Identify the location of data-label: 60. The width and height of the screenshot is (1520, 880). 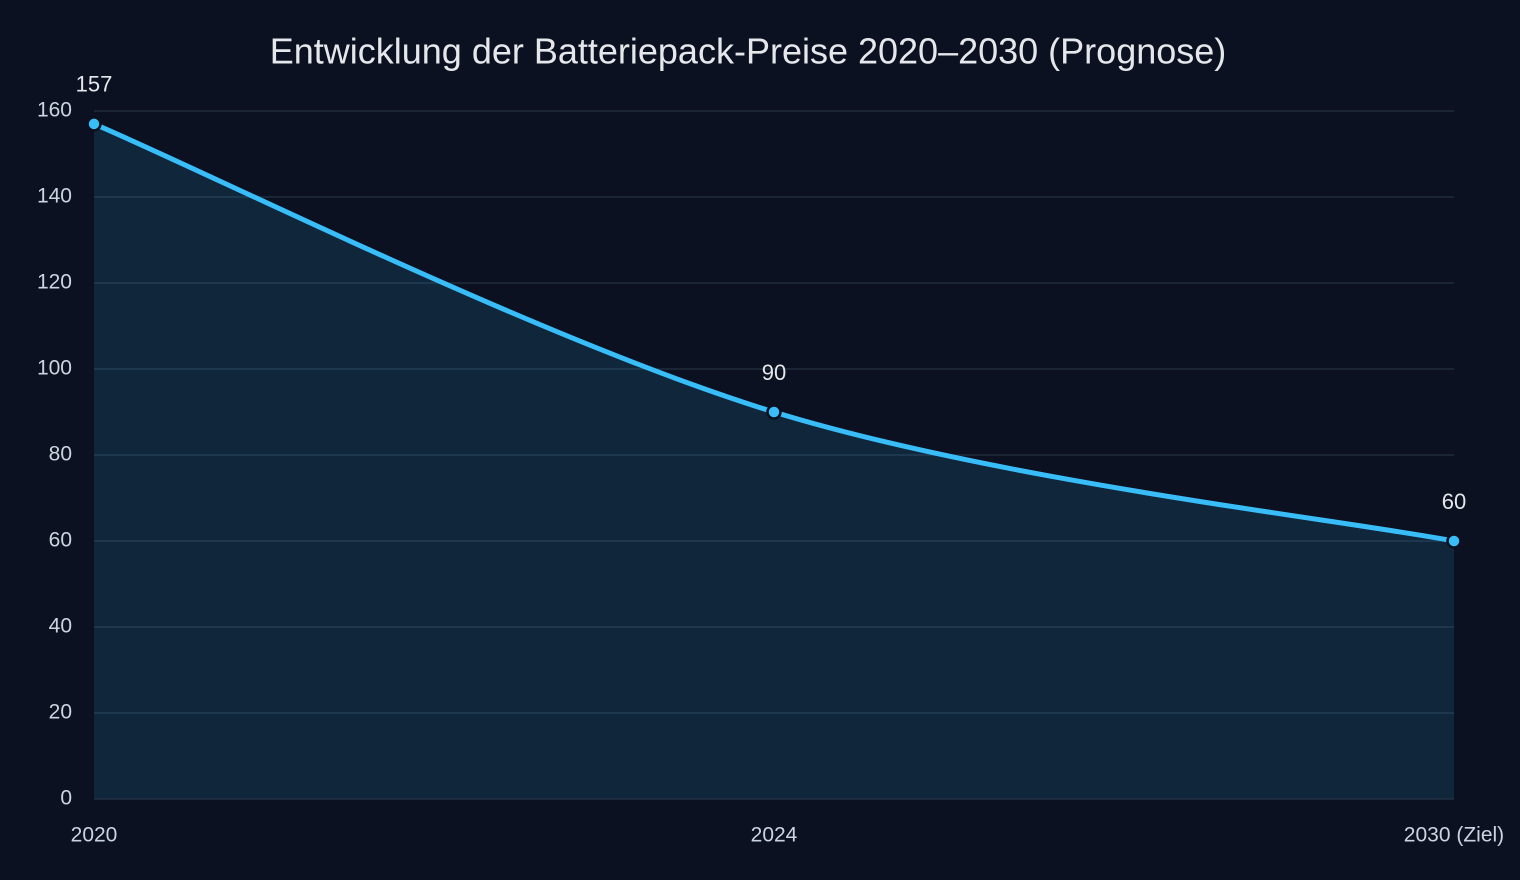
(1454, 501).